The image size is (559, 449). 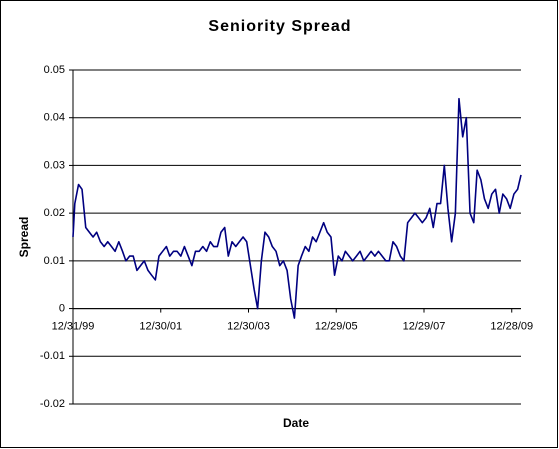 I want to click on y-axis-title: Spread, so click(x=24, y=237).